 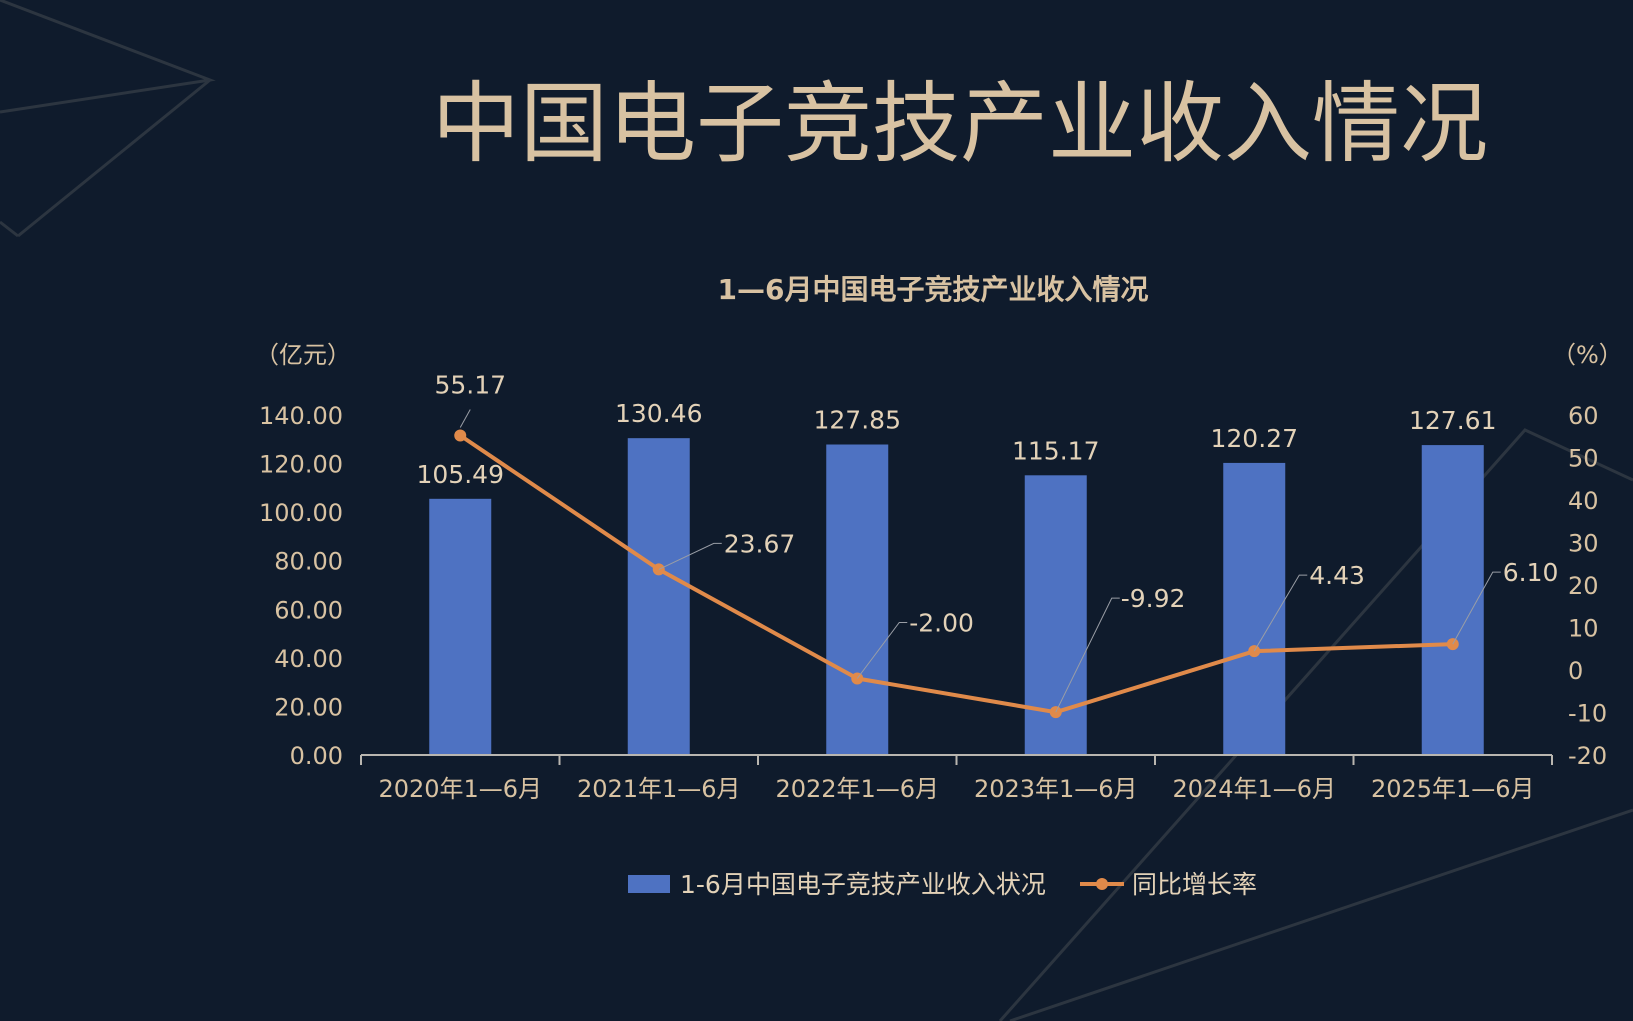 I want to click on right-axis-ticks: -20 -10 0 10 20 30 40 50 60, so click(x=1587, y=586).